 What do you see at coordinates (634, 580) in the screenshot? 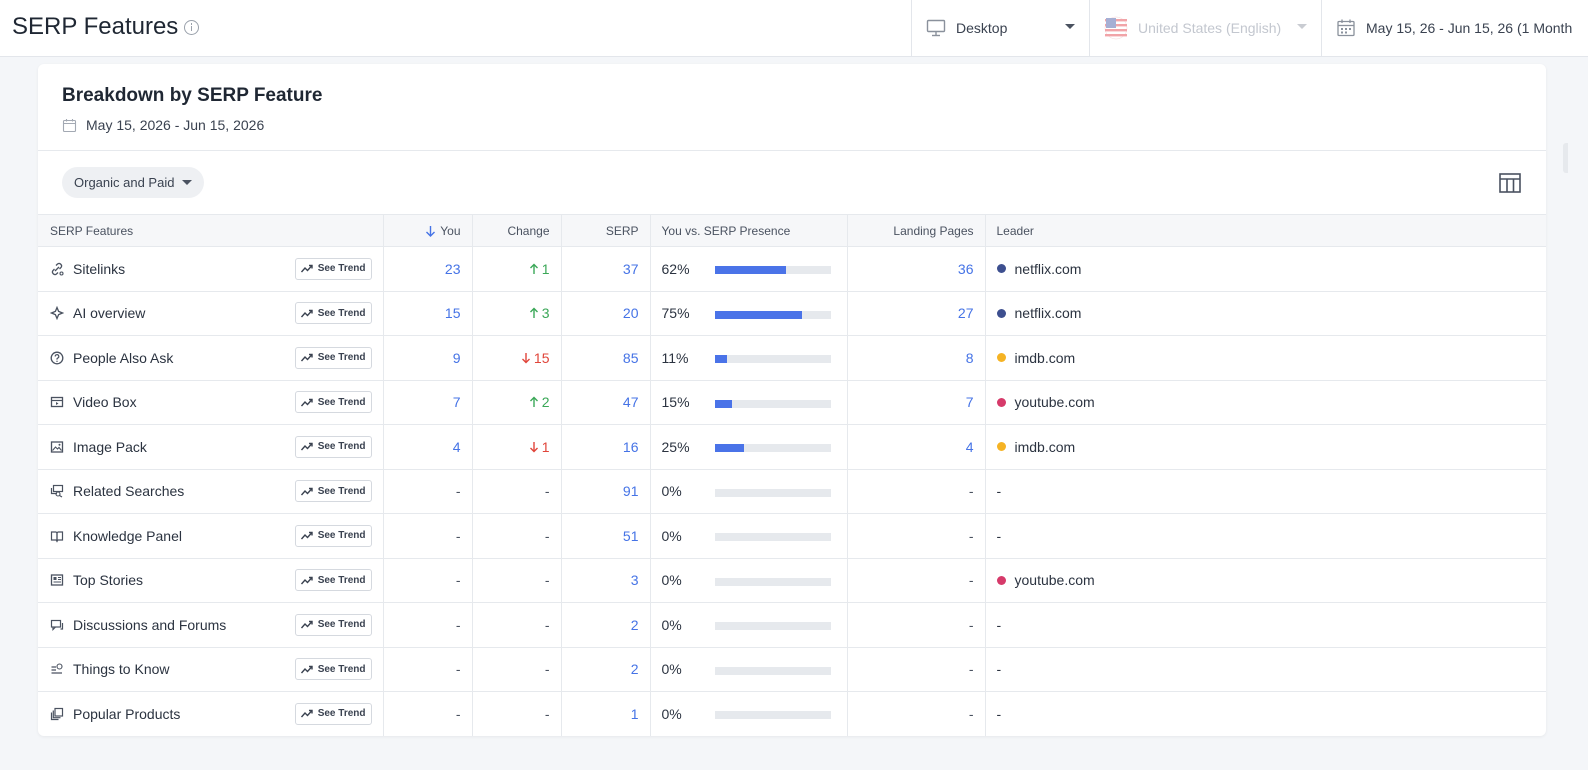
I see `serp-value: 3` at bounding box center [634, 580].